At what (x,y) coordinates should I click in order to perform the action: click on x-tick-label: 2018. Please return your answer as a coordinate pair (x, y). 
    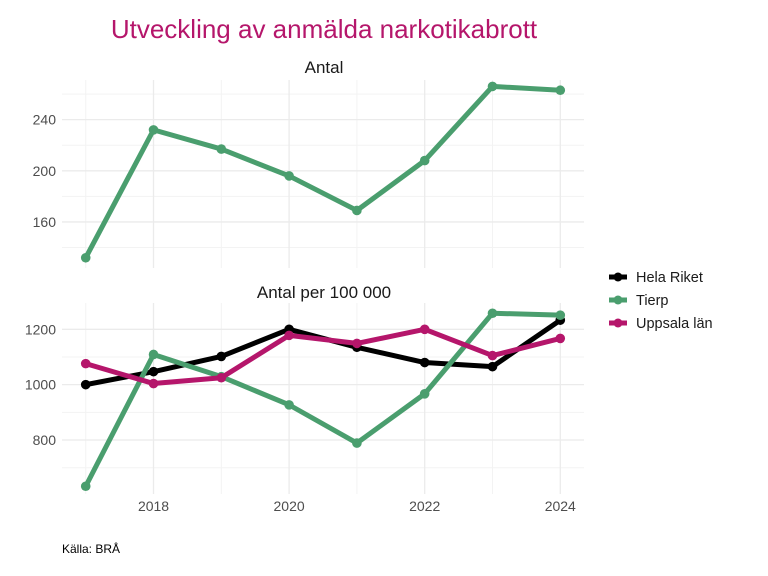
    Looking at the image, I should click on (153, 506).